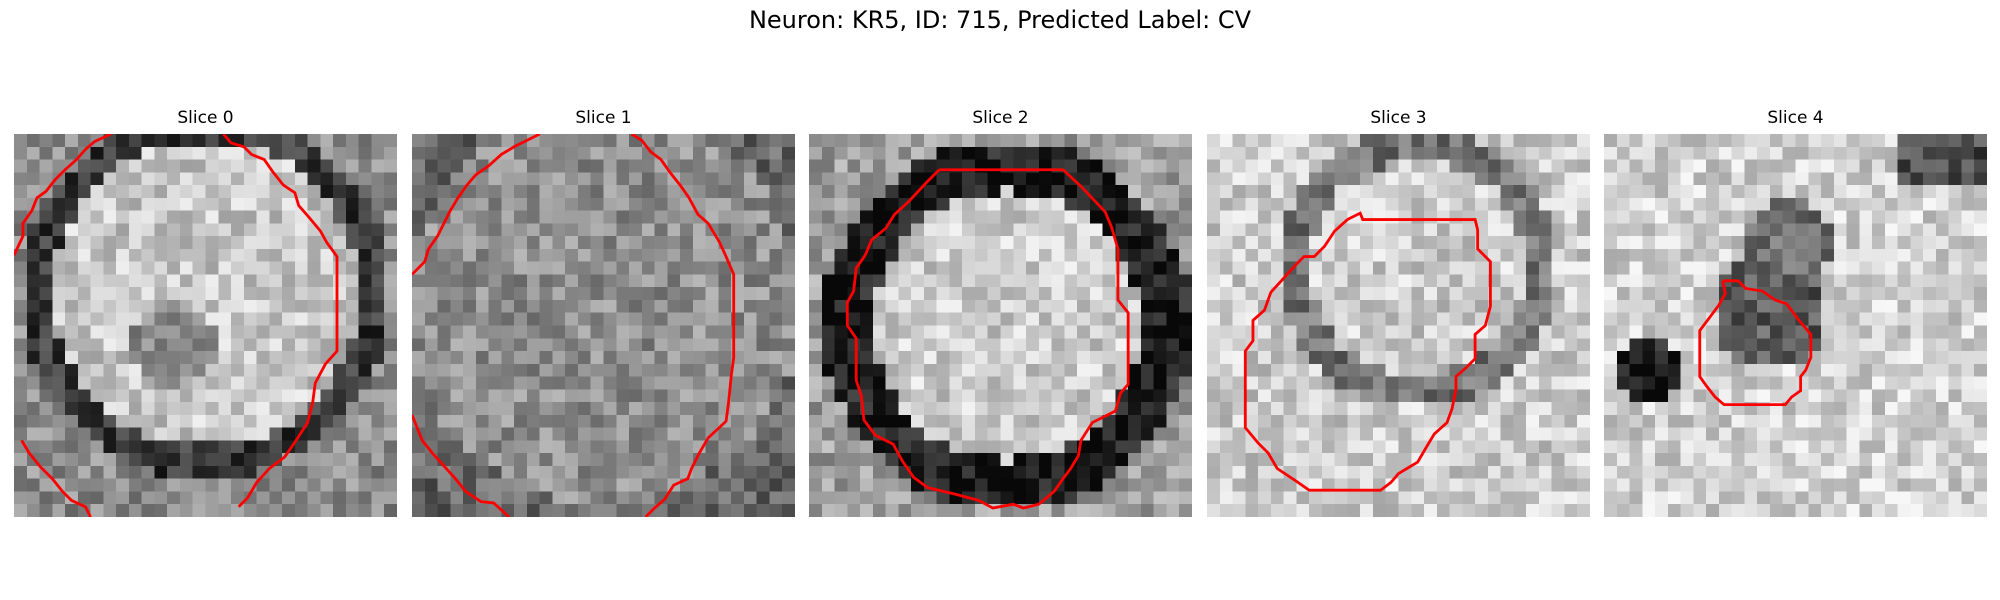  What do you see at coordinates (1398, 118) in the screenshot?
I see `slice-title-3: Slice 3` at bounding box center [1398, 118].